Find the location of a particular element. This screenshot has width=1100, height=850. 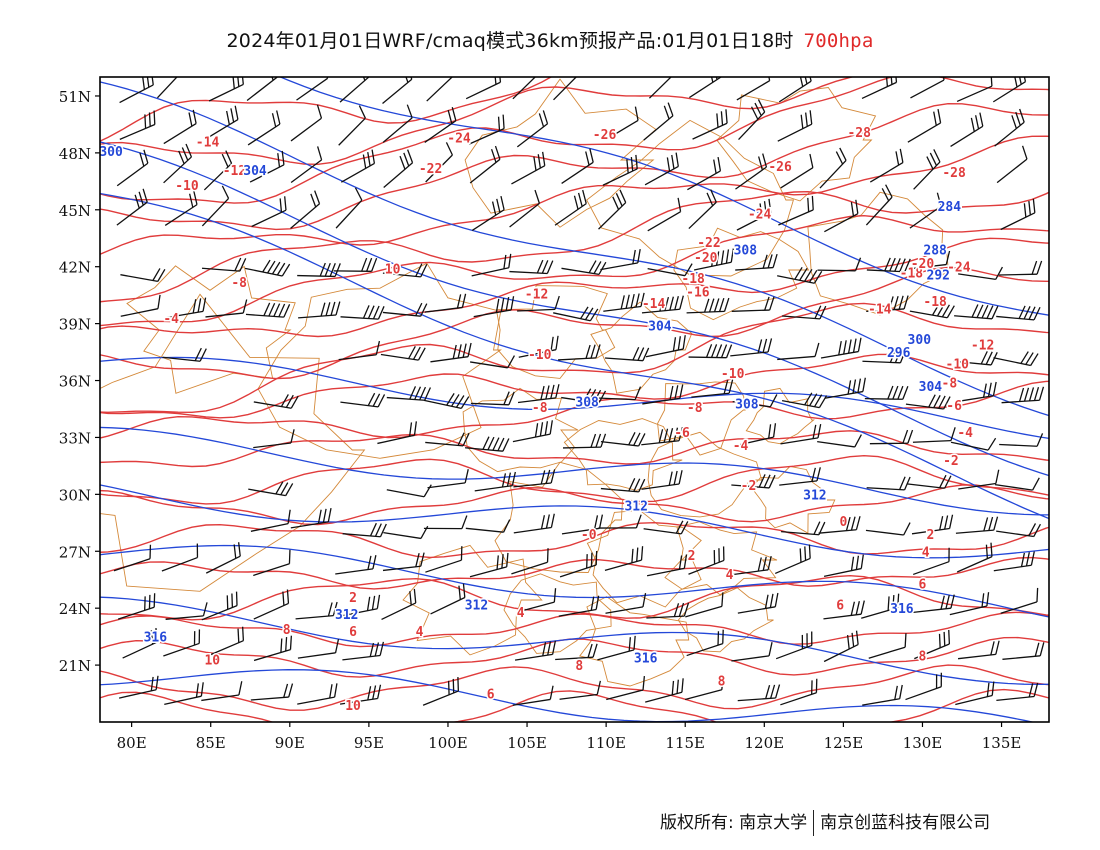

temperature-label: -12 is located at coordinates (536, 294).